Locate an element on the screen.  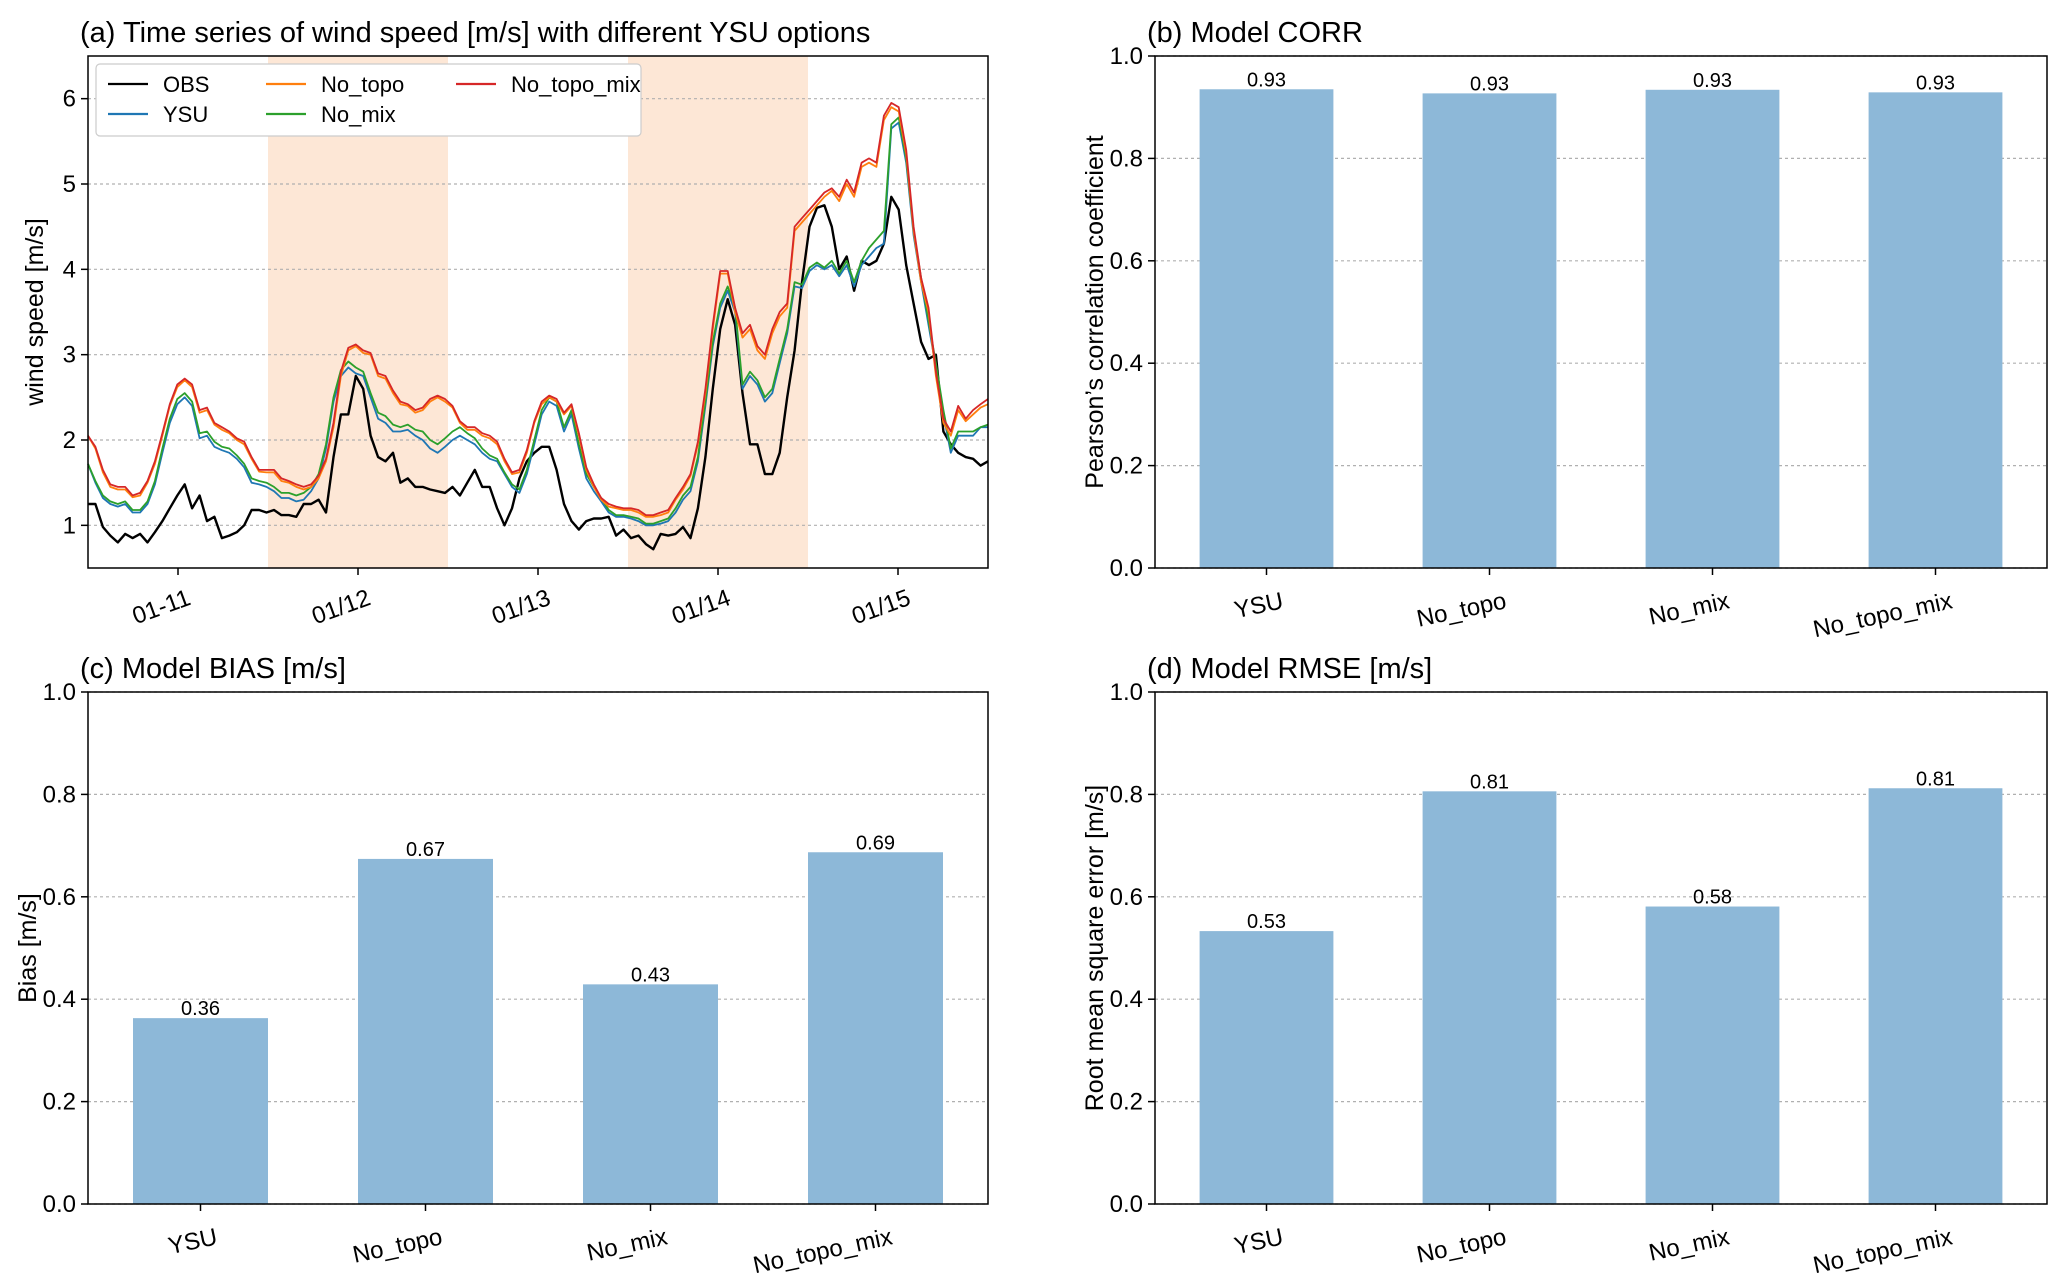
data-label: 0.36 is located at coordinates (200, 1009).